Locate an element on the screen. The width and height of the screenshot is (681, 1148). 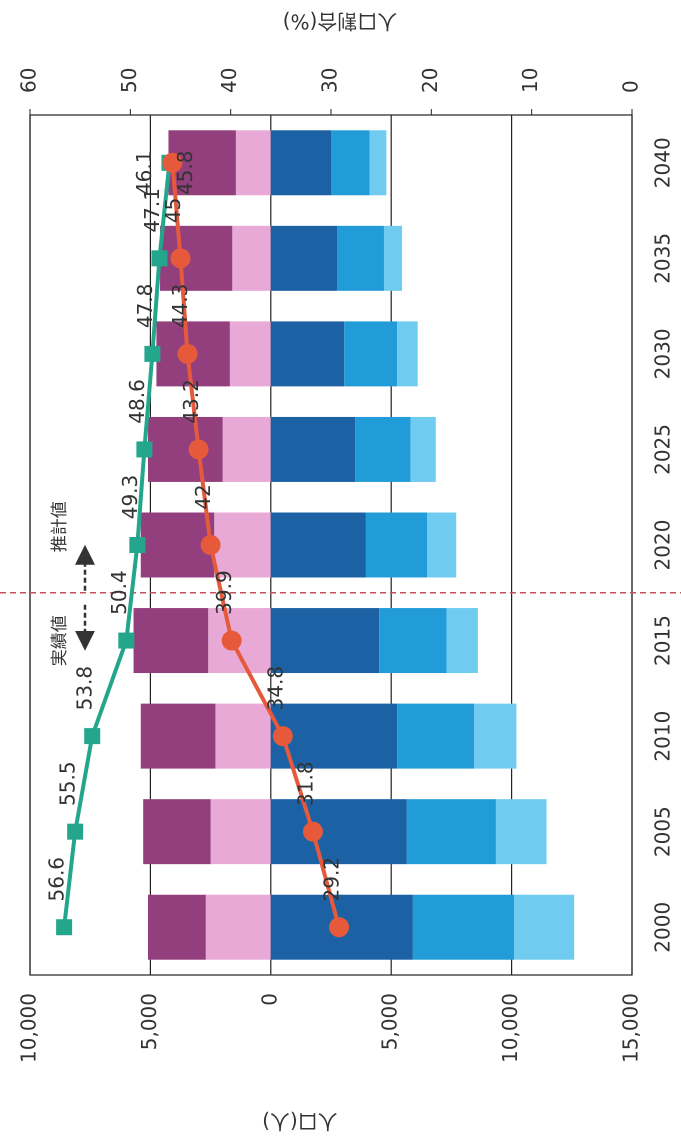
data-label: 31.8 is located at coordinates (305, 783).